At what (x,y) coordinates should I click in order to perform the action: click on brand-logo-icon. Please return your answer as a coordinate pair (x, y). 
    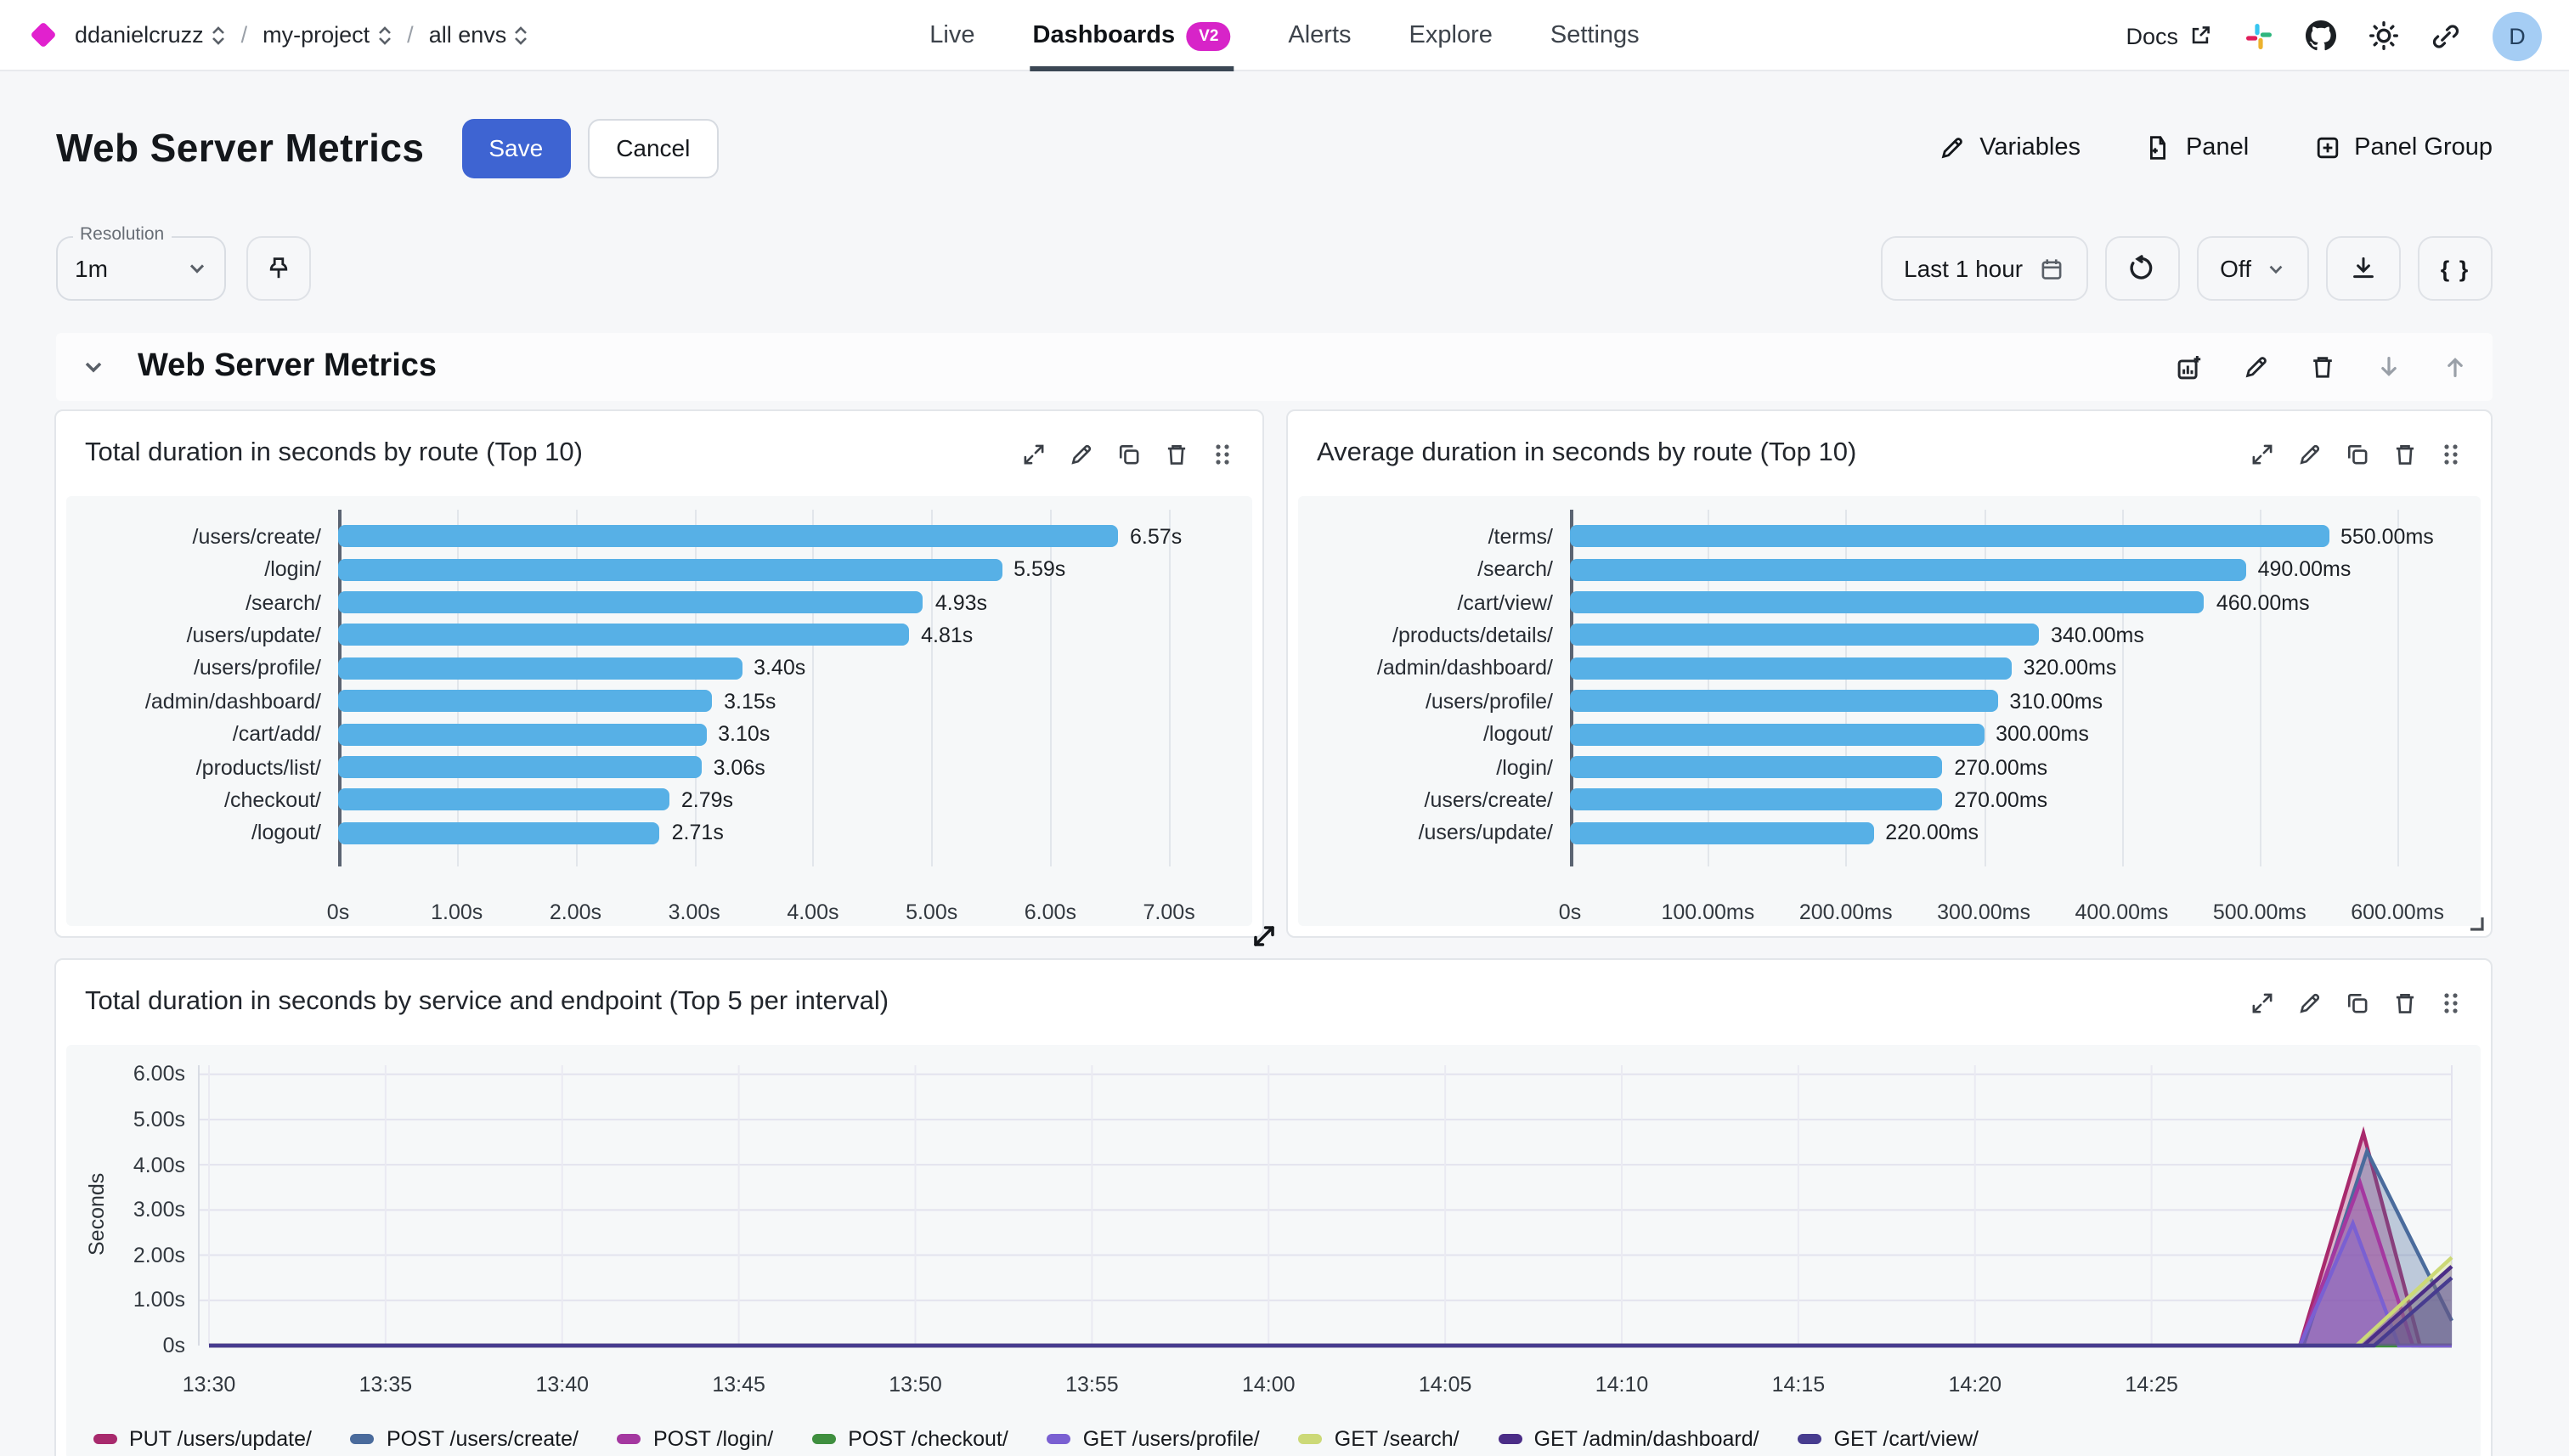
    Looking at the image, I should click on (44, 34).